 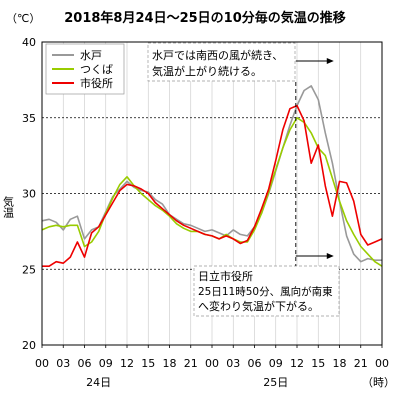 I want to click on annotation-hitachi-line-2: 25日11時50分、風向が南東, so click(x=265, y=291).